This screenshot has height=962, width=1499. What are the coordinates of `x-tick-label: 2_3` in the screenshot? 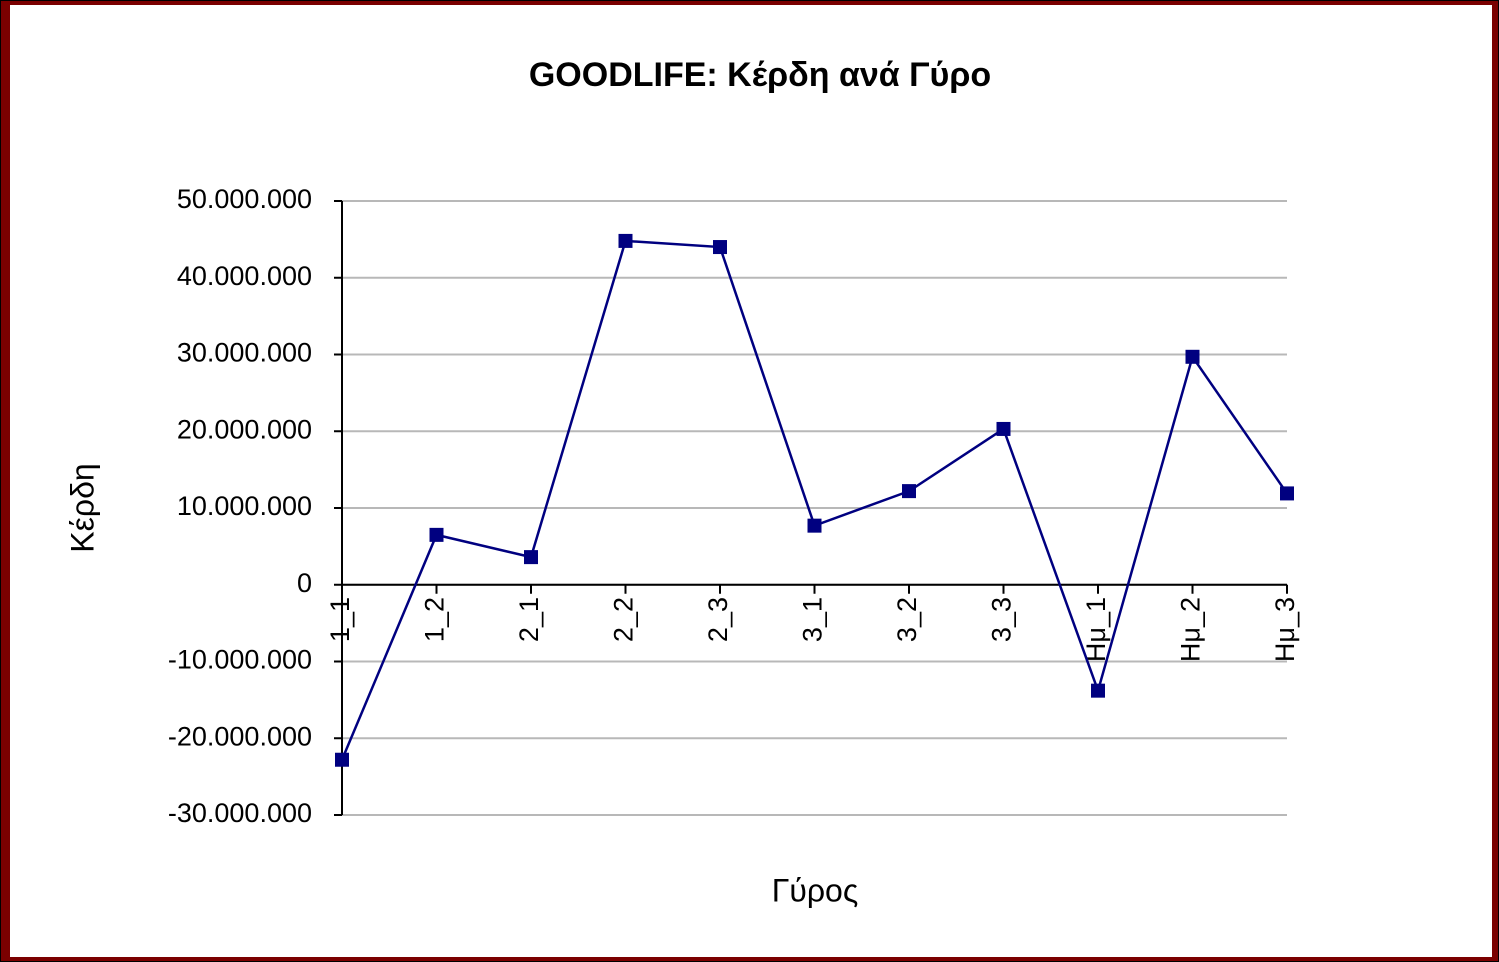 It's located at (718, 619).